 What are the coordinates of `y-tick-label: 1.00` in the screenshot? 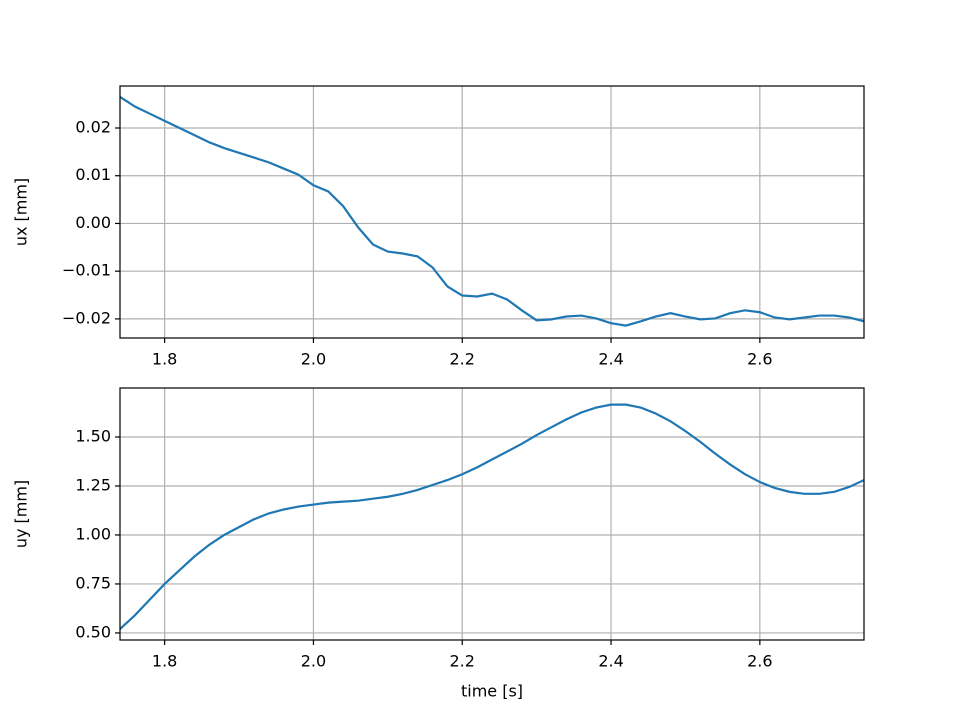 It's located at (93, 533).